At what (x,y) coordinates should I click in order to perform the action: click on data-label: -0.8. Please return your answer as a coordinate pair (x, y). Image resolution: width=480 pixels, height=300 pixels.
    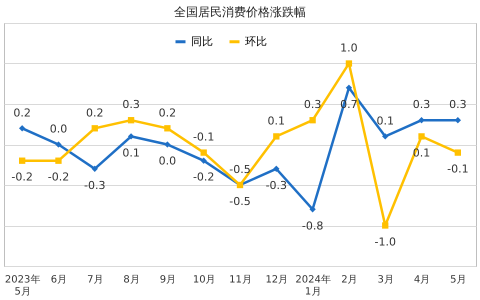
    Looking at the image, I should click on (313, 225).